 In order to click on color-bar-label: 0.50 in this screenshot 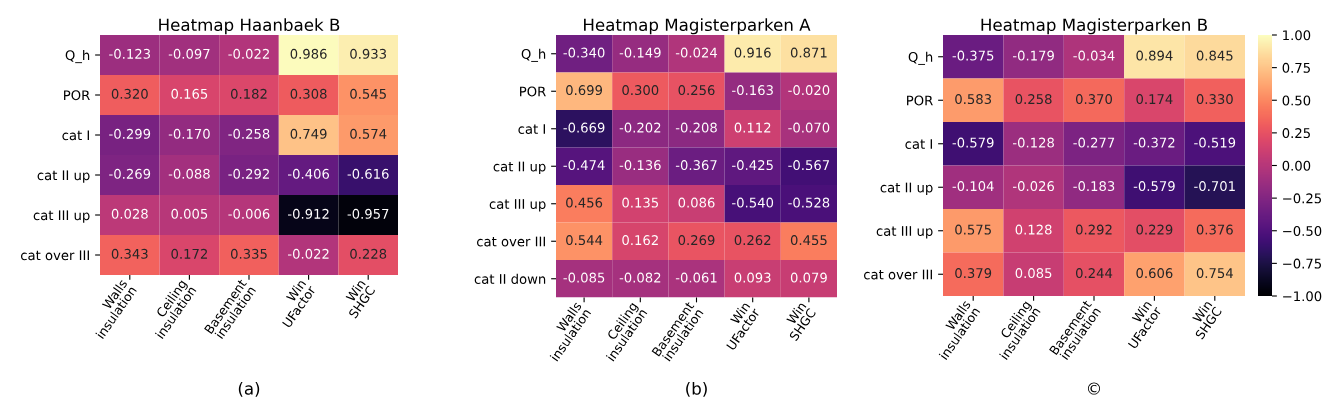, I will do `click(1296, 100)`.